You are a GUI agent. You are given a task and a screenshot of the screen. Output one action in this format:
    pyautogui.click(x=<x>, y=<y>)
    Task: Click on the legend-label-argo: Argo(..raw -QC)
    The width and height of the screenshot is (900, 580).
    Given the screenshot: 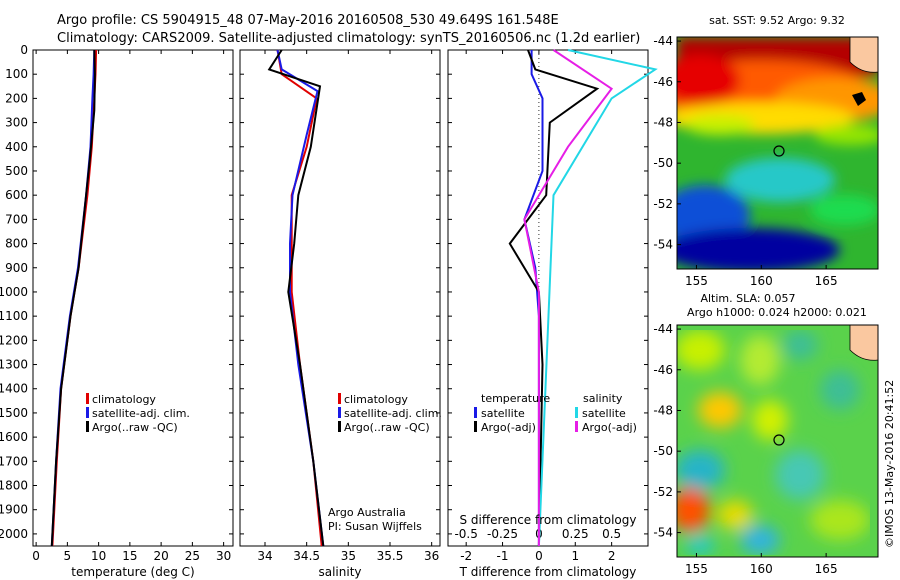 What is the action you would take?
    pyautogui.click(x=387, y=427)
    